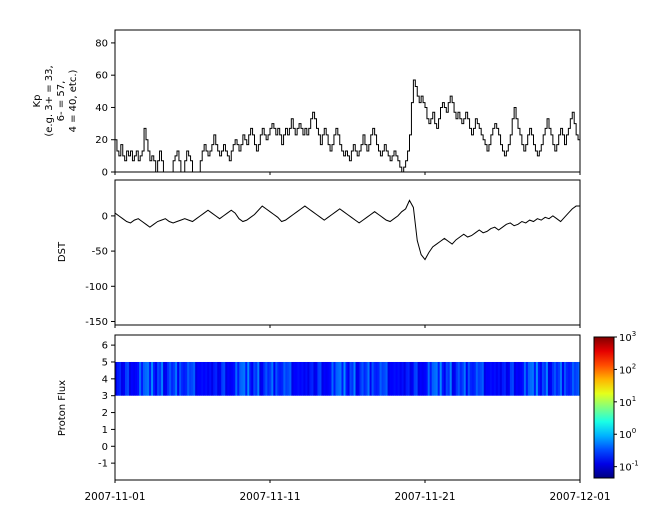 This screenshot has height=523, width=665. Describe the element at coordinates (424, 497) in the screenshot. I see `x-tick-label: 2007-11-21` at that location.